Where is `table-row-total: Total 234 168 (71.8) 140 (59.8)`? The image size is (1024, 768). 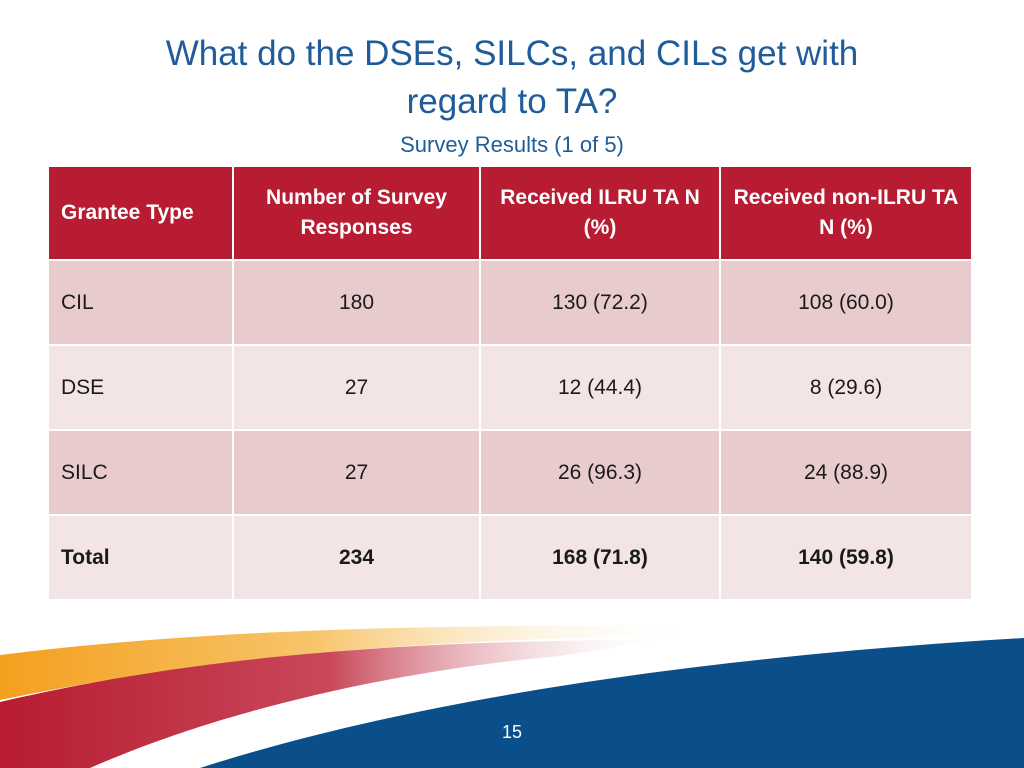 table-row-total: Total 234 168 (71.8) 140 (59.8) is located at coordinates (510, 558).